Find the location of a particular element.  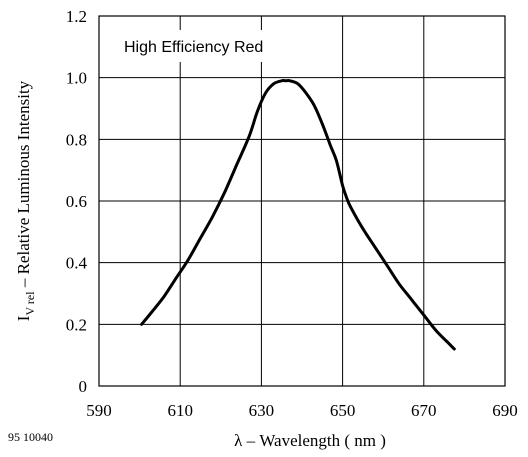

y-tick-label: 0.8 is located at coordinates (76, 139).